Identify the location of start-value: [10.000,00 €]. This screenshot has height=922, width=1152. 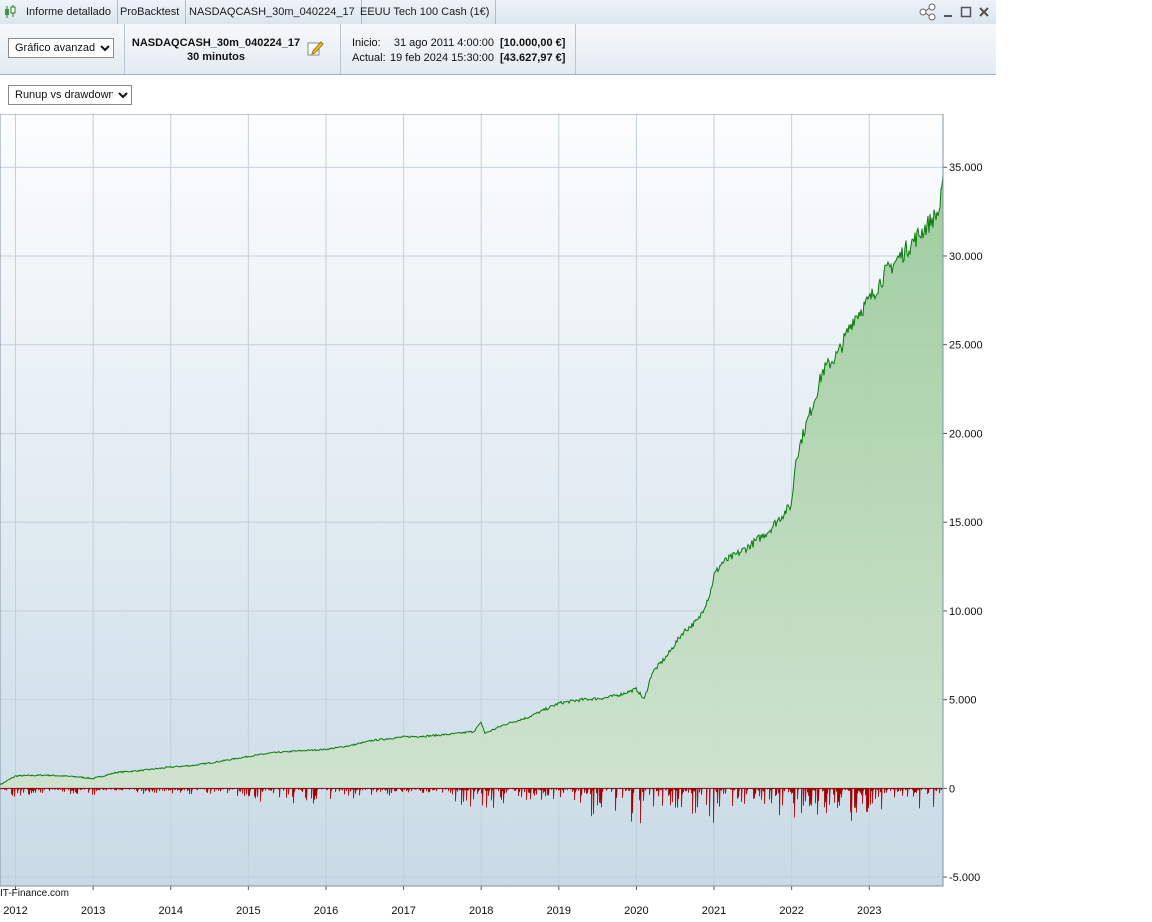
(533, 43).